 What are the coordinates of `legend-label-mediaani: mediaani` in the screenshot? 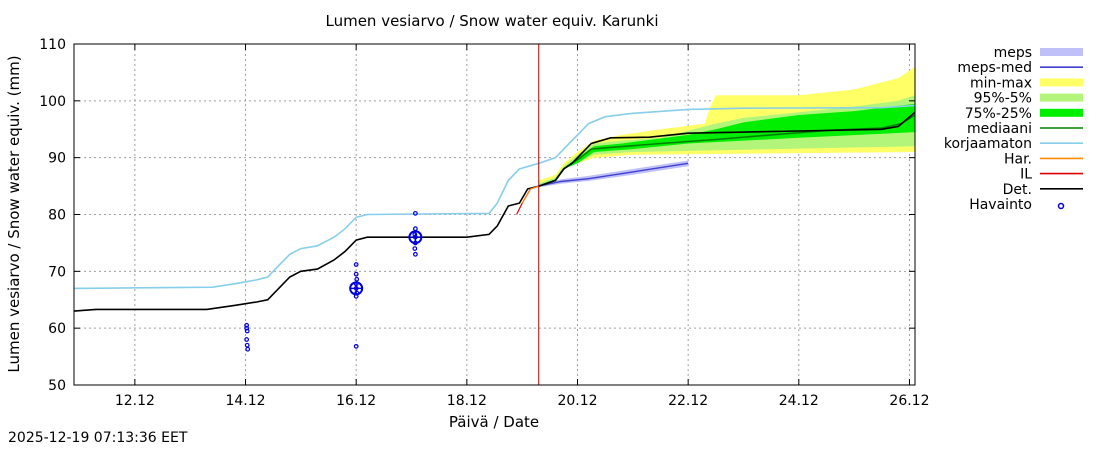 It's located at (999, 129).